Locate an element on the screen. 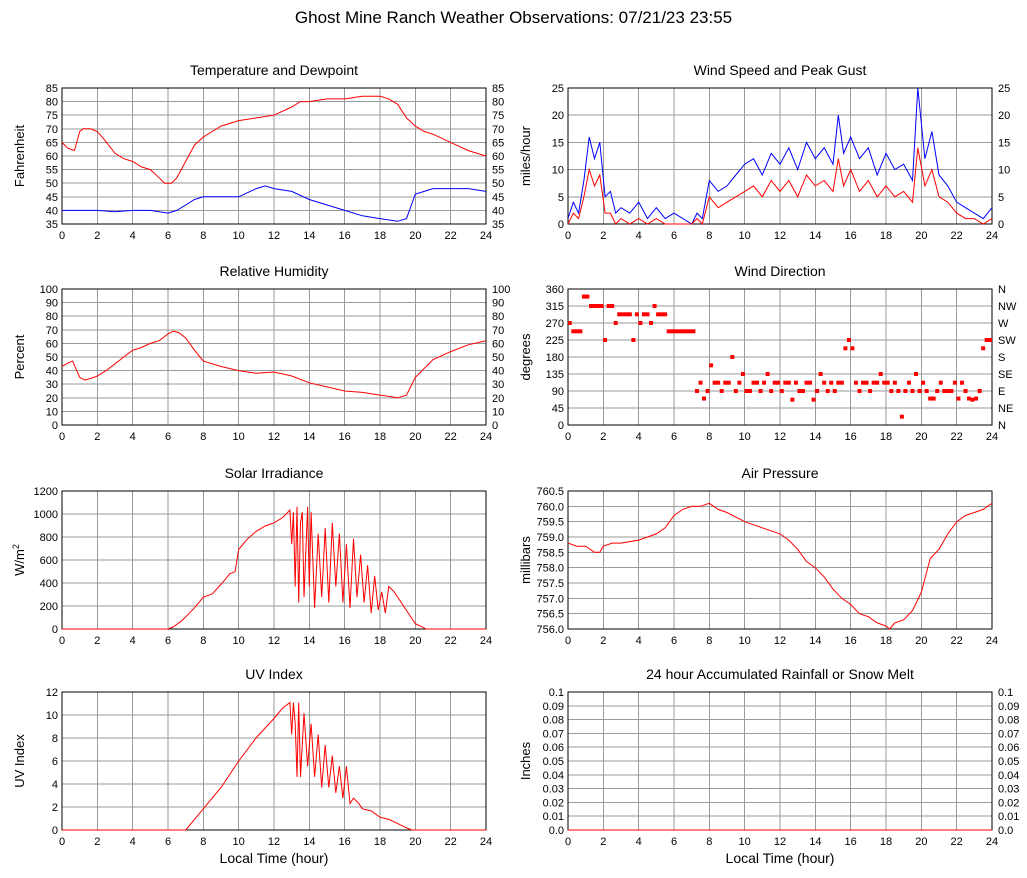 This screenshot has height=878, width=1027. x-tick-label: 18 is located at coordinates (886, 641).